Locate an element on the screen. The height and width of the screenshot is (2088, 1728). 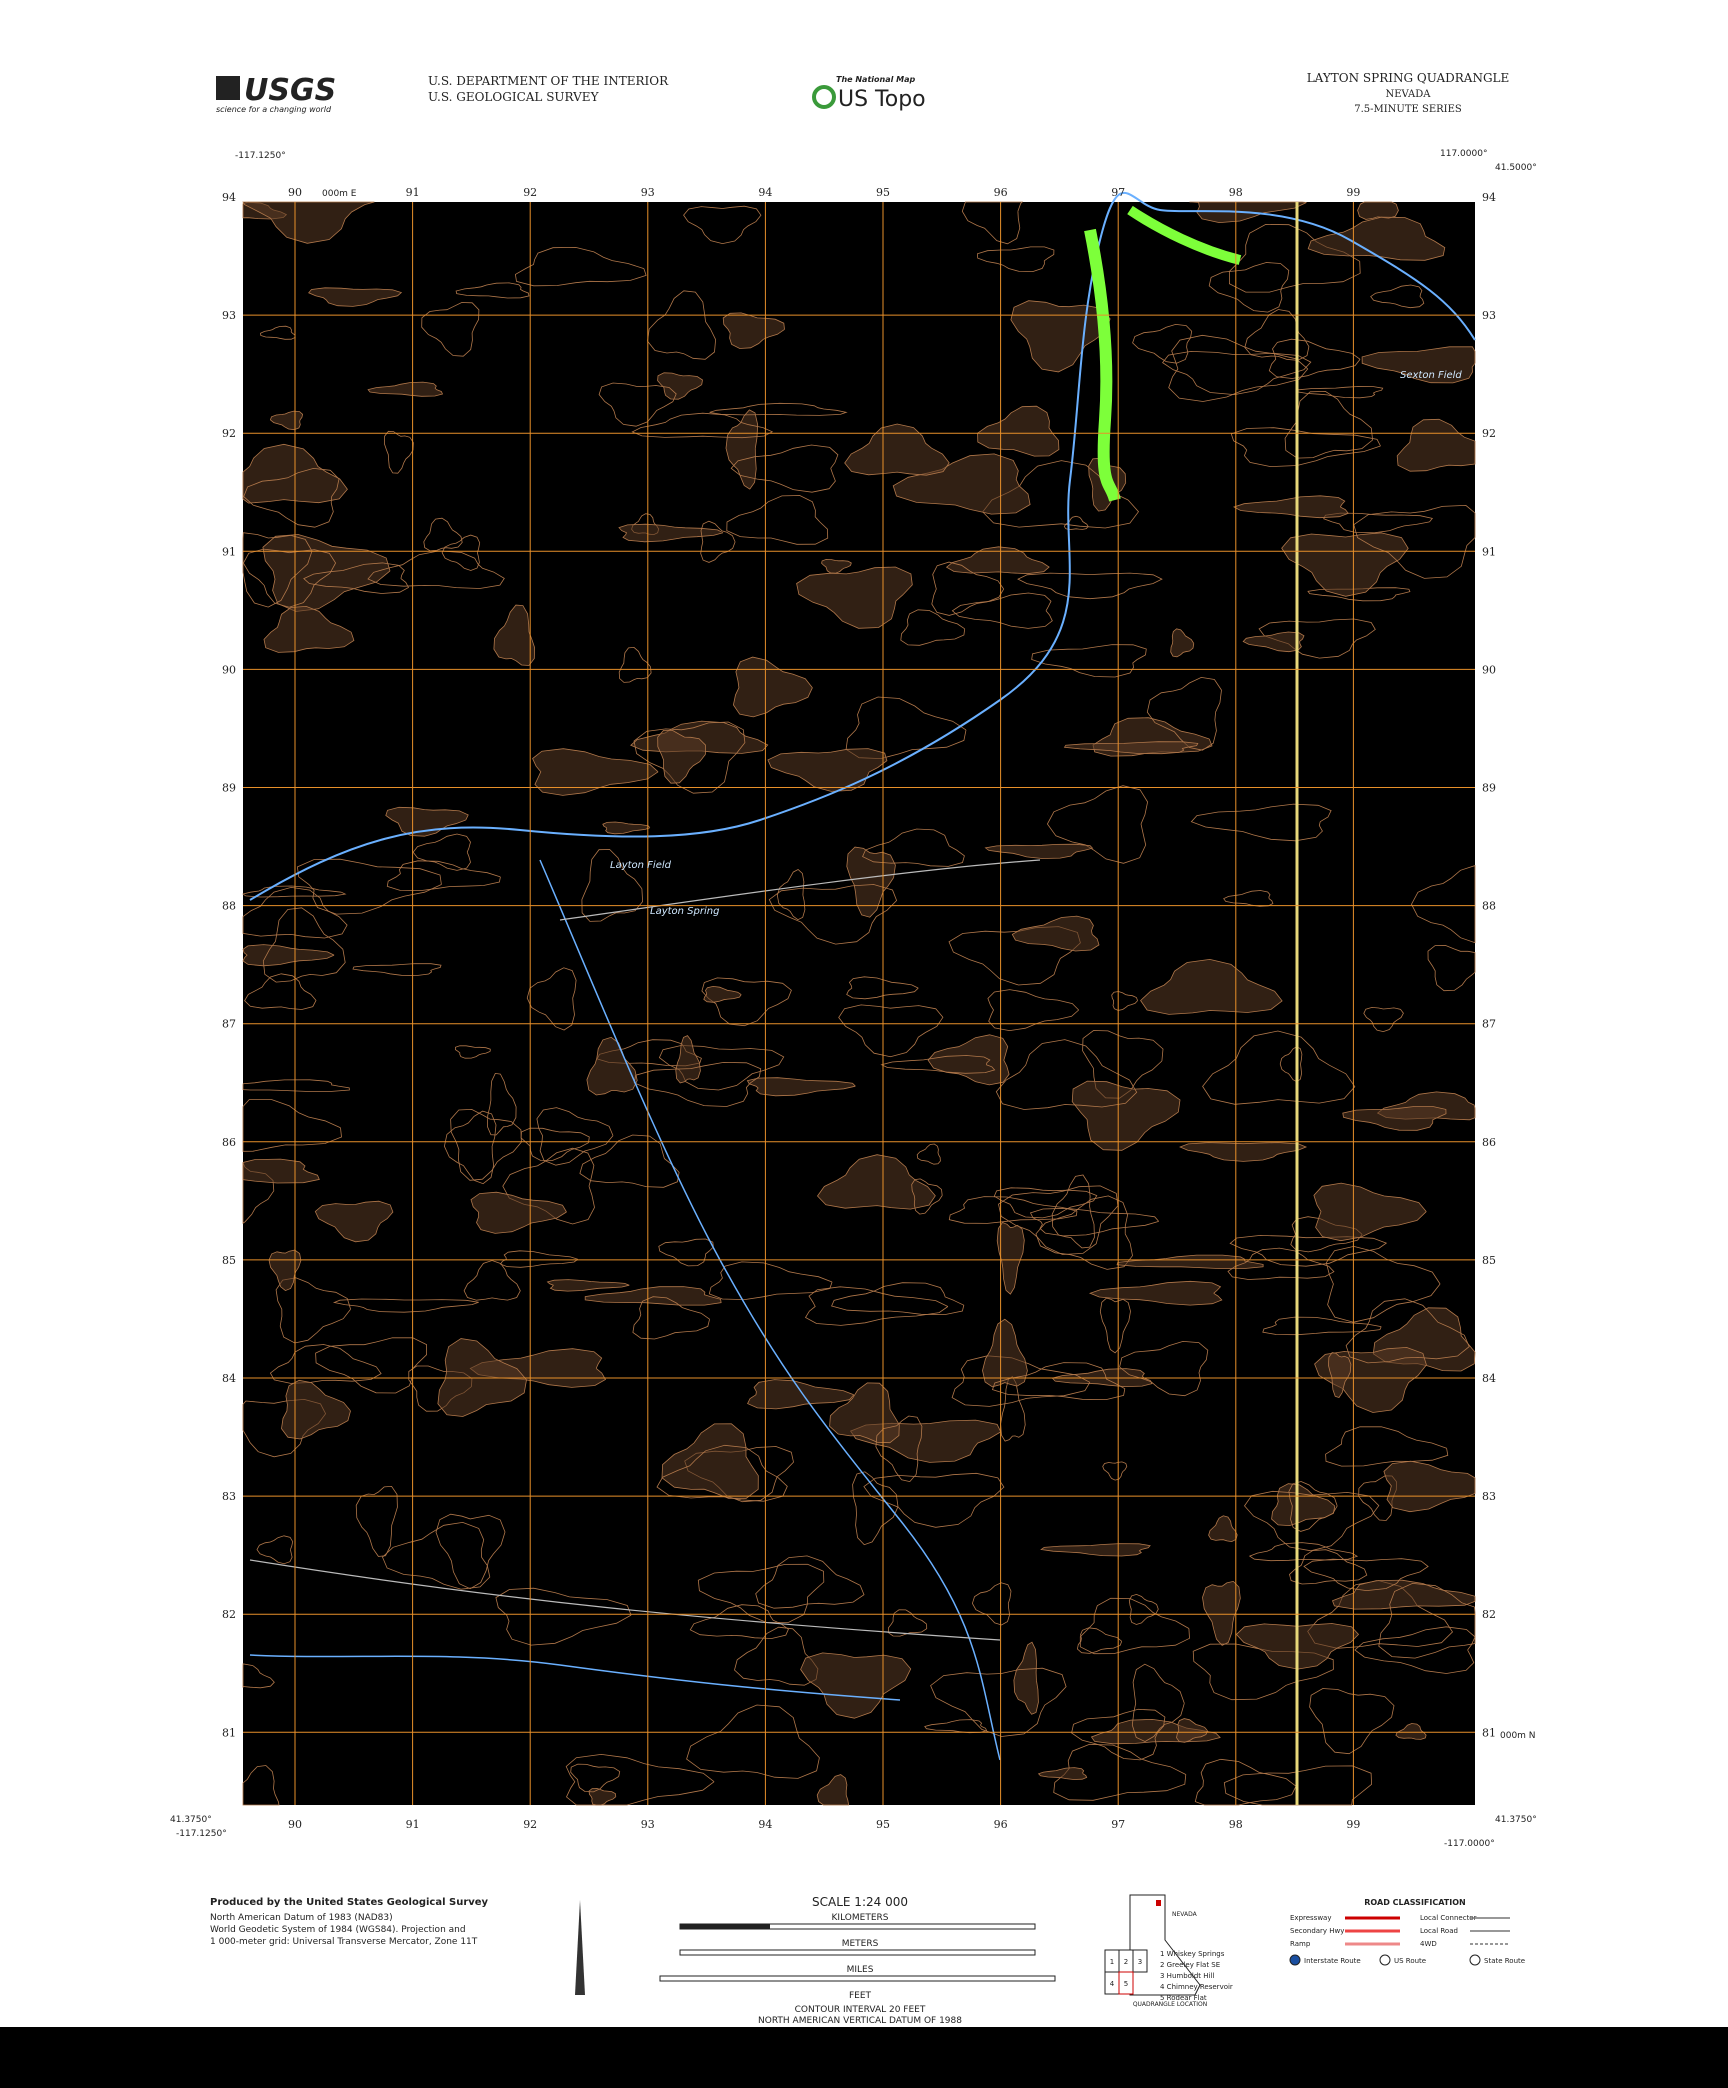
easting-label: 91 is located at coordinates (413, 1824).